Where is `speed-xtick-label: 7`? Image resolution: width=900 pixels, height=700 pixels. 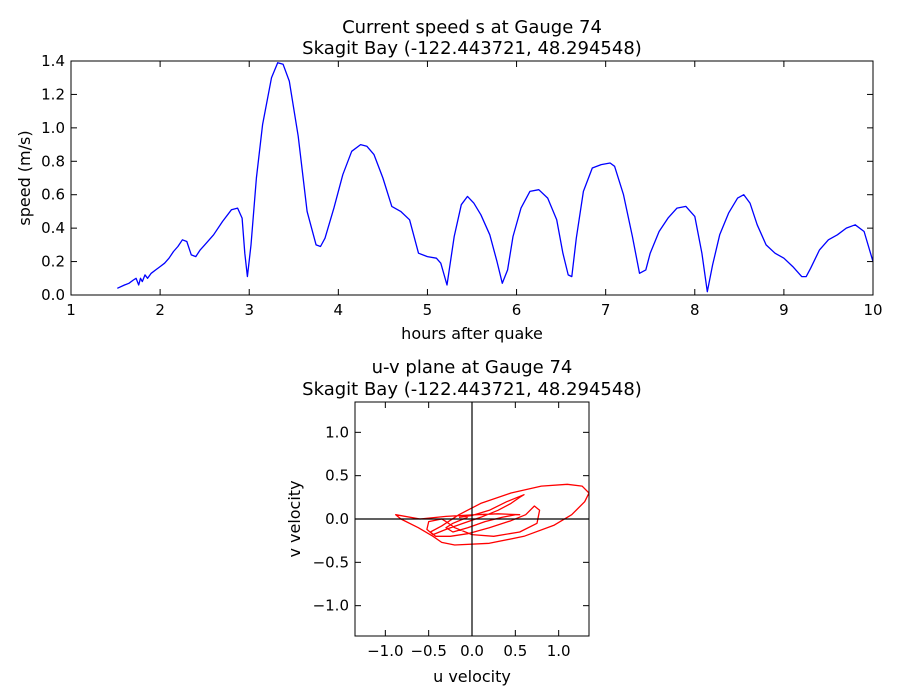 speed-xtick-label: 7 is located at coordinates (606, 310).